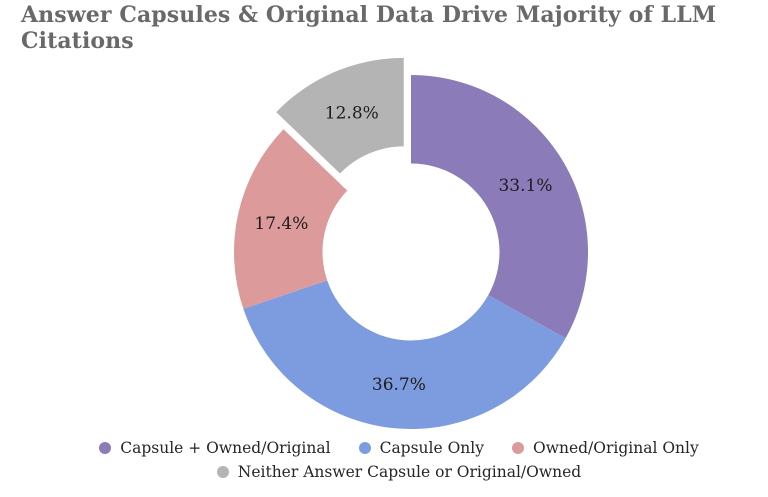 This screenshot has height=497, width=768. Describe the element at coordinates (105, 448) in the screenshot. I see `legend-swatch-purple-icon` at that location.